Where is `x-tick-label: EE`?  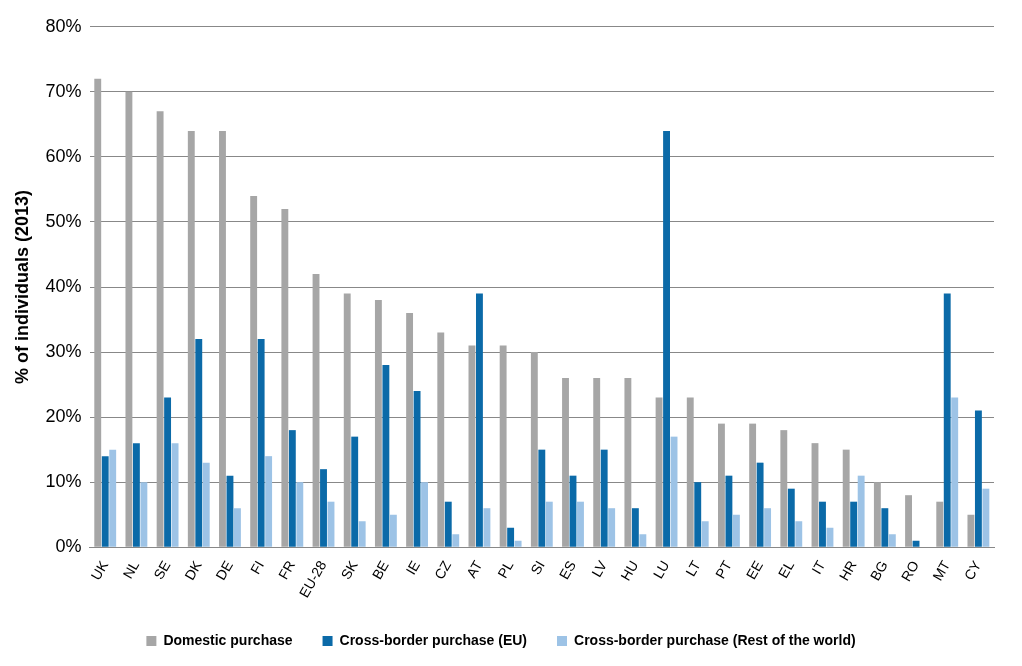
x-tick-label: EE is located at coordinates (754, 570).